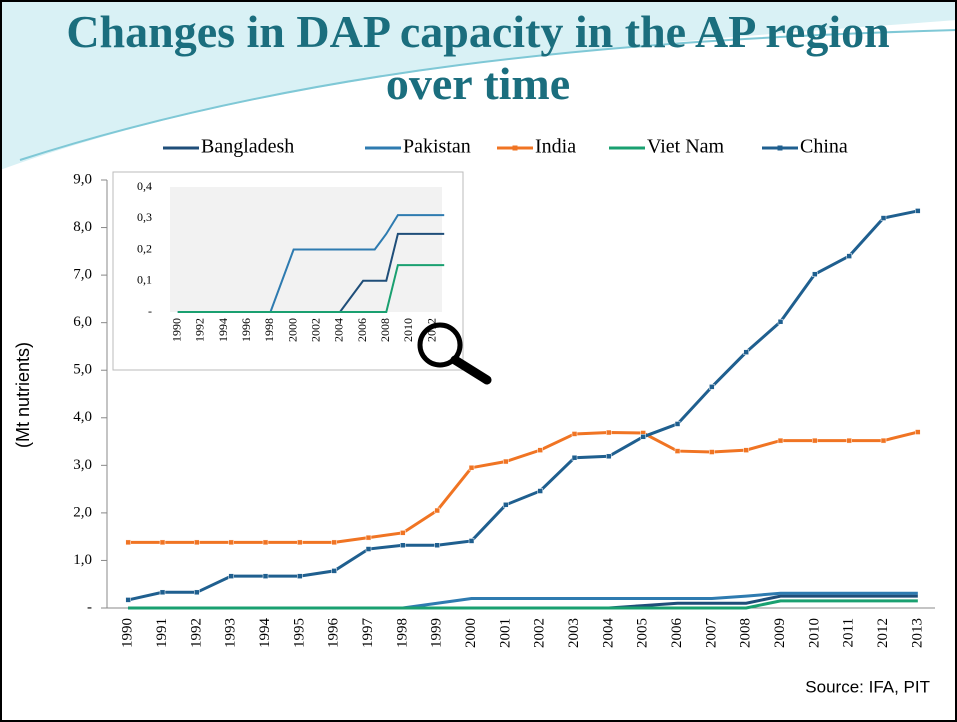 Image resolution: width=957 pixels, height=722 pixels. What do you see at coordinates (82, 512) in the screenshot?
I see `y-tick-label: 2,0` at bounding box center [82, 512].